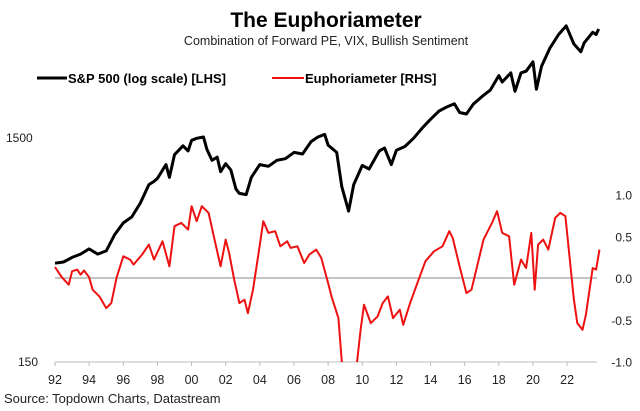 The height and width of the screenshot is (411, 640). I want to click on right-tick-label: 0.0, so click(623, 279).